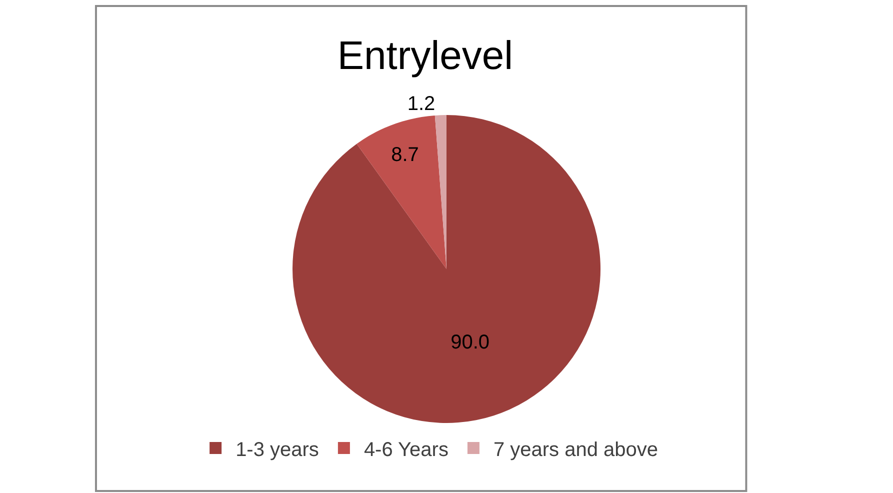  What do you see at coordinates (421, 104) in the screenshot?
I see `data-label: 1.2` at bounding box center [421, 104].